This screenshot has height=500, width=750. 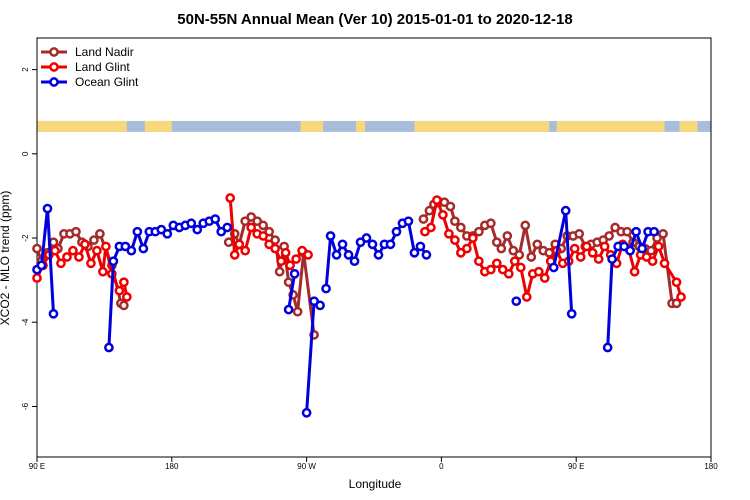 What do you see at coordinates (25, 322) in the screenshot?
I see `y-tick-label: -4` at bounding box center [25, 322].